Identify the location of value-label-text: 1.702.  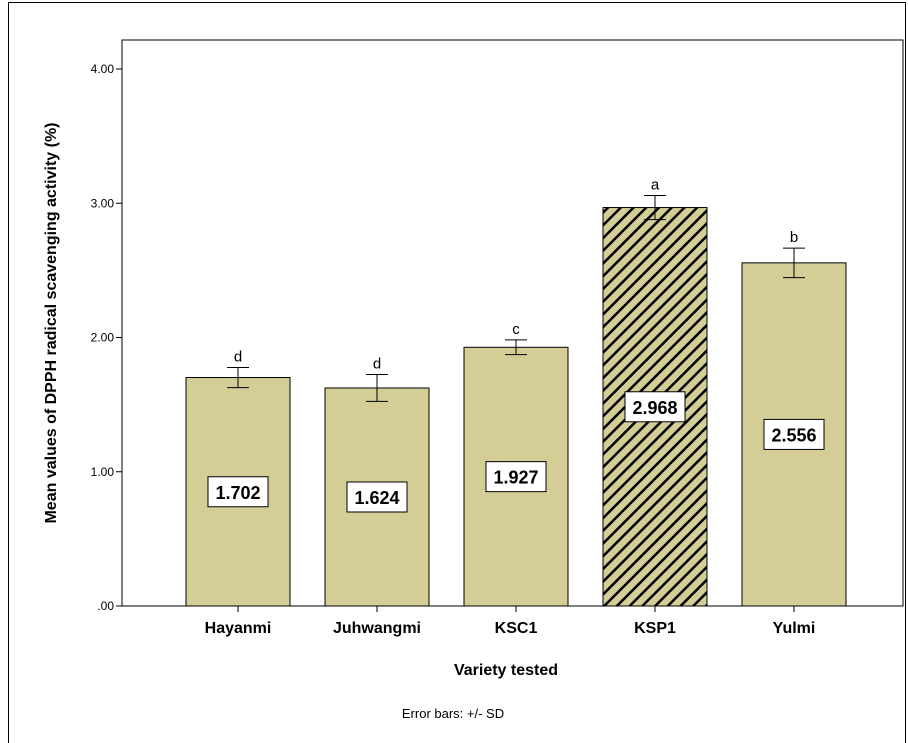
(237, 493).